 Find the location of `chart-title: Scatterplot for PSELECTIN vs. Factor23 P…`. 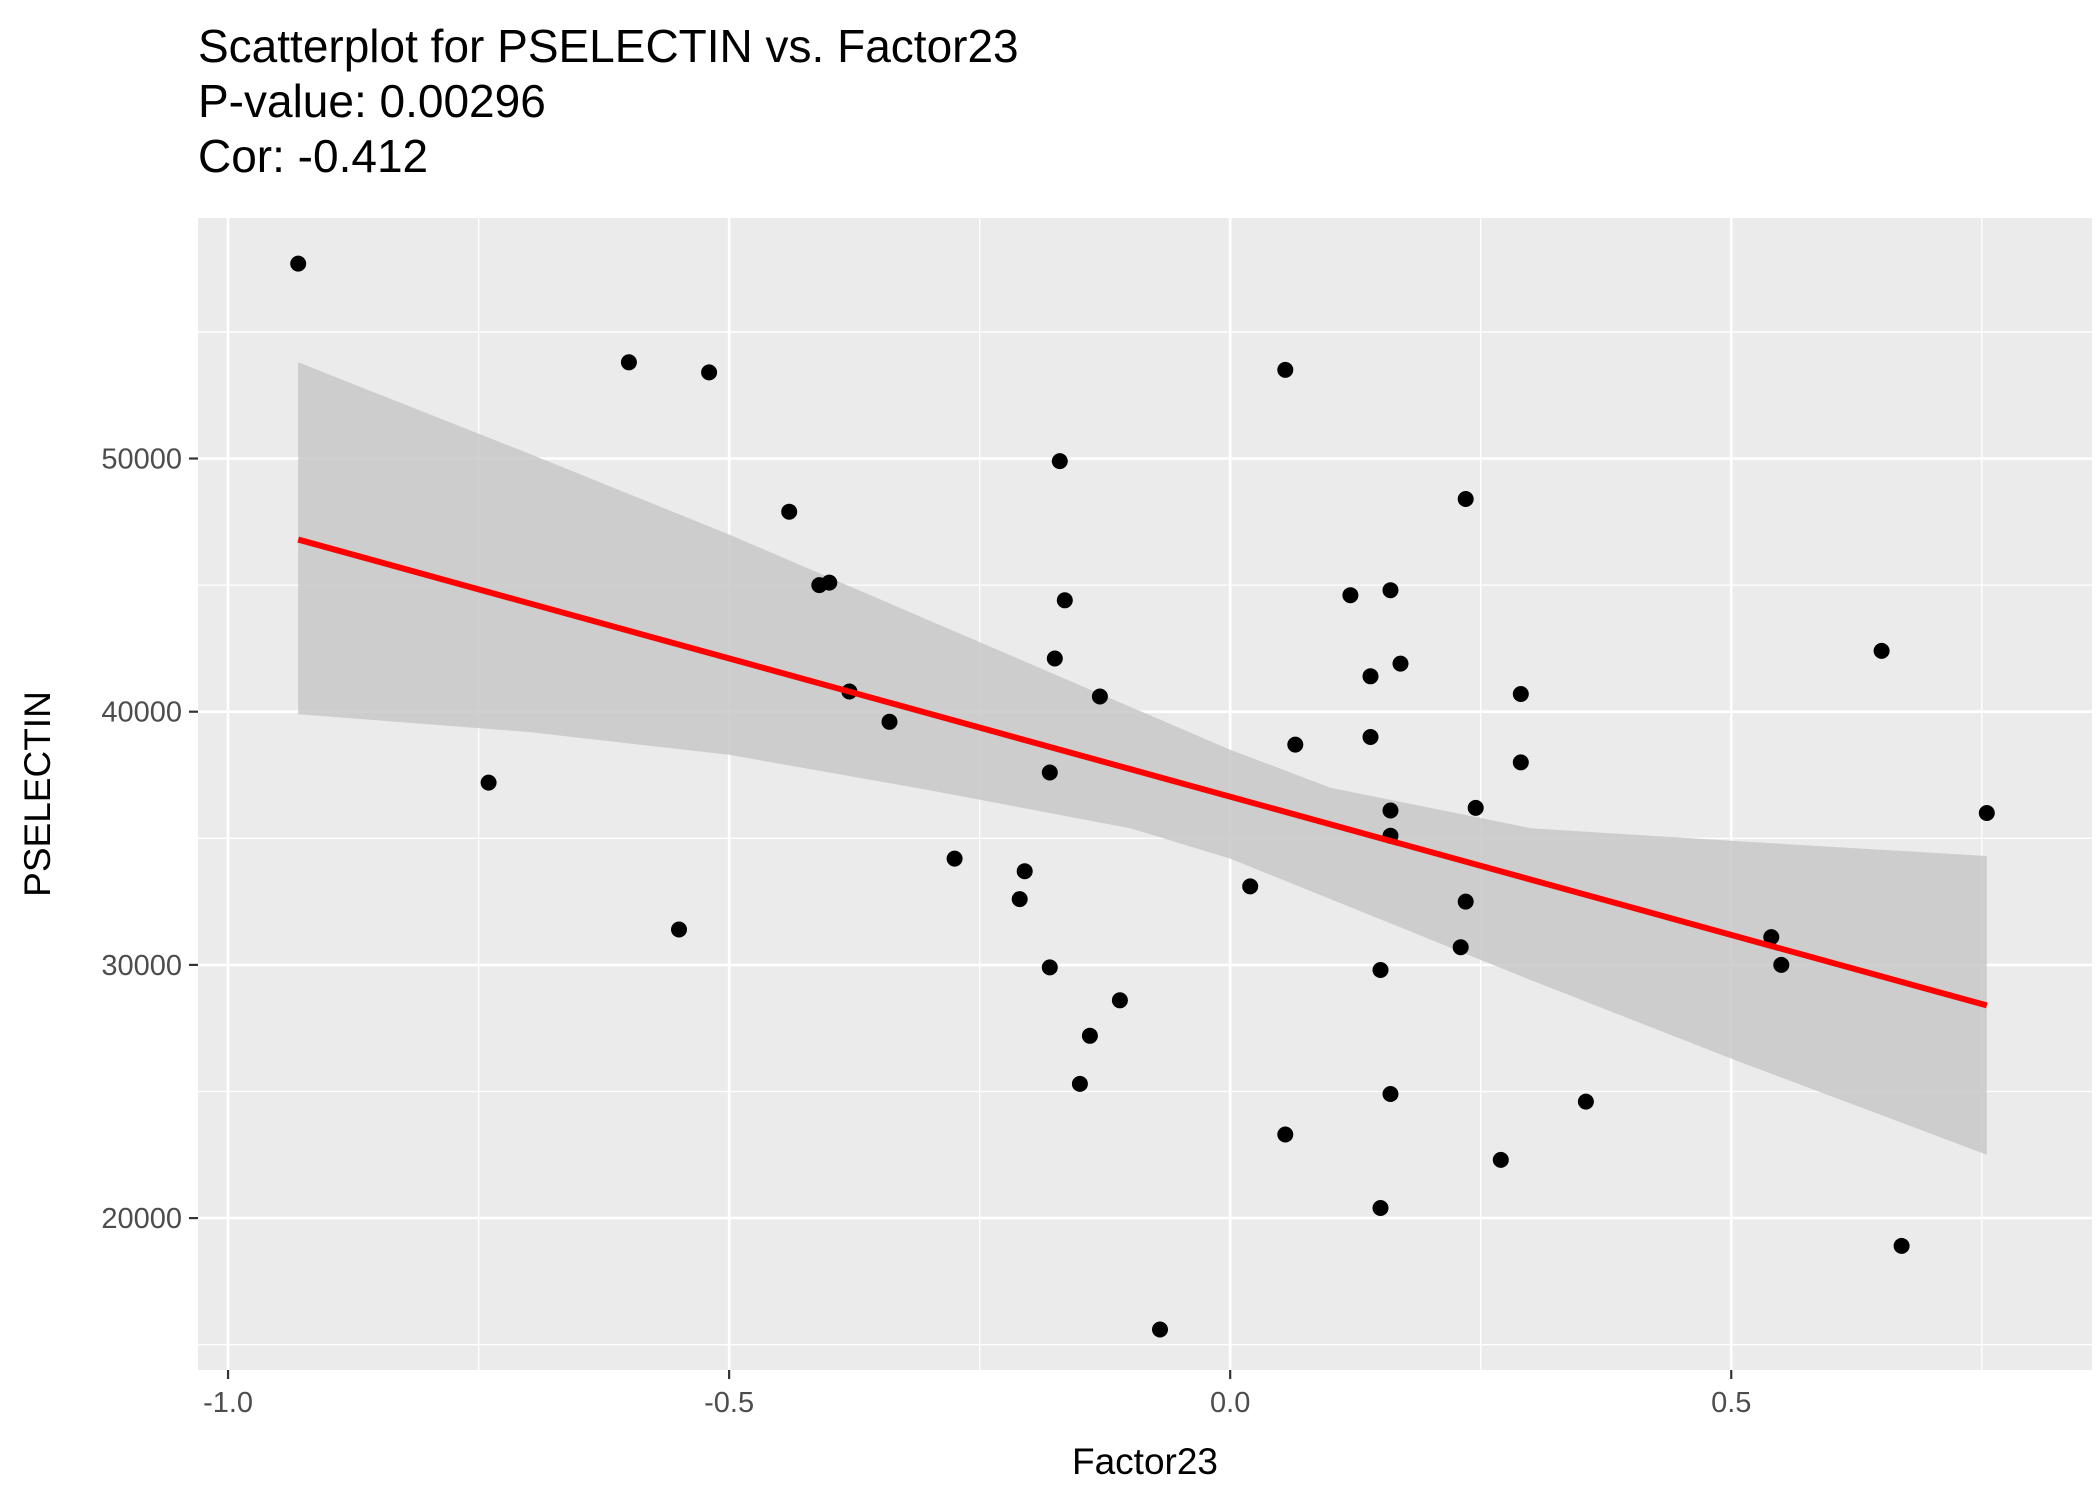

chart-title: Scatterplot for PSELECTIN vs. Factor23 P… is located at coordinates (608, 101).